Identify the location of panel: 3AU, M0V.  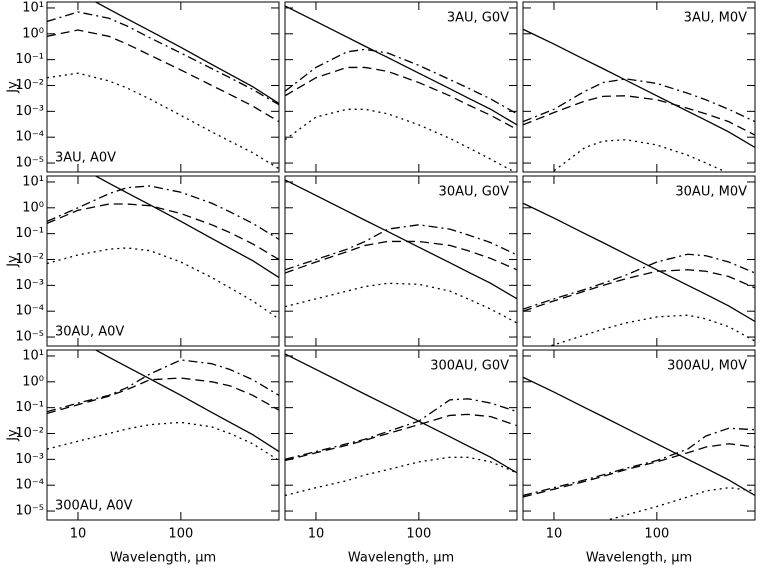
(639, 87).